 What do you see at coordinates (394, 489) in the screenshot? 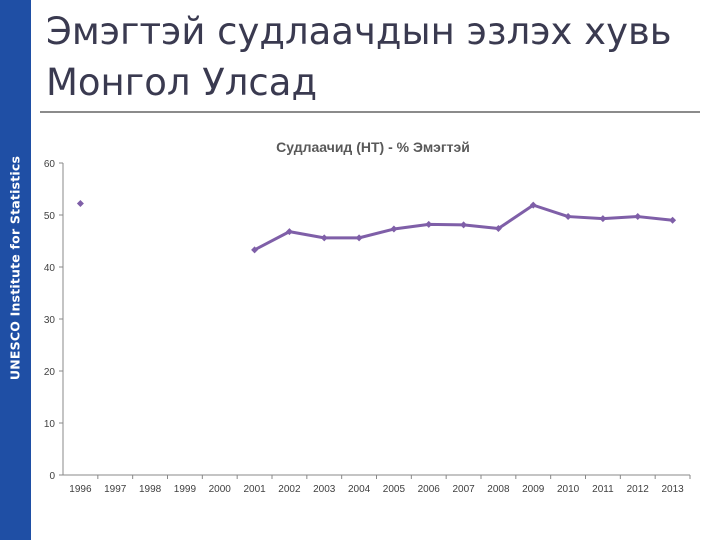
I see `x-tick-label: 2005` at bounding box center [394, 489].